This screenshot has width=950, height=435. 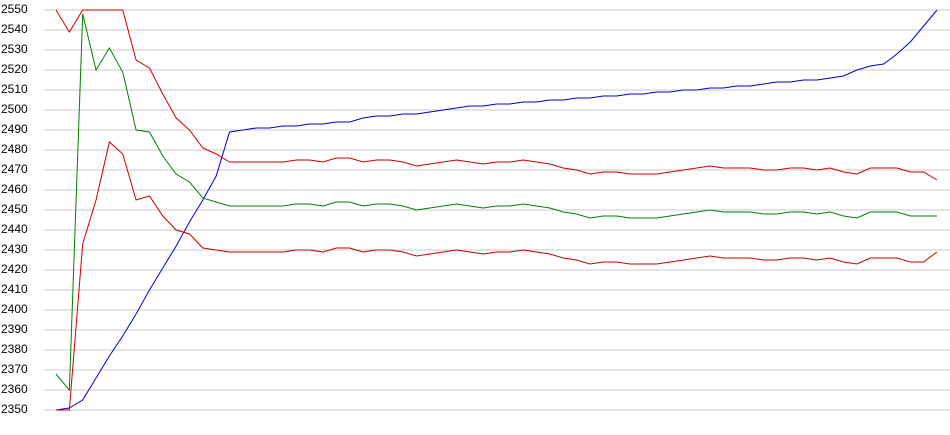 What do you see at coordinates (14, 89) in the screenshot?
I see `y-tick-label: 2510` at bounding box center [14, 89].